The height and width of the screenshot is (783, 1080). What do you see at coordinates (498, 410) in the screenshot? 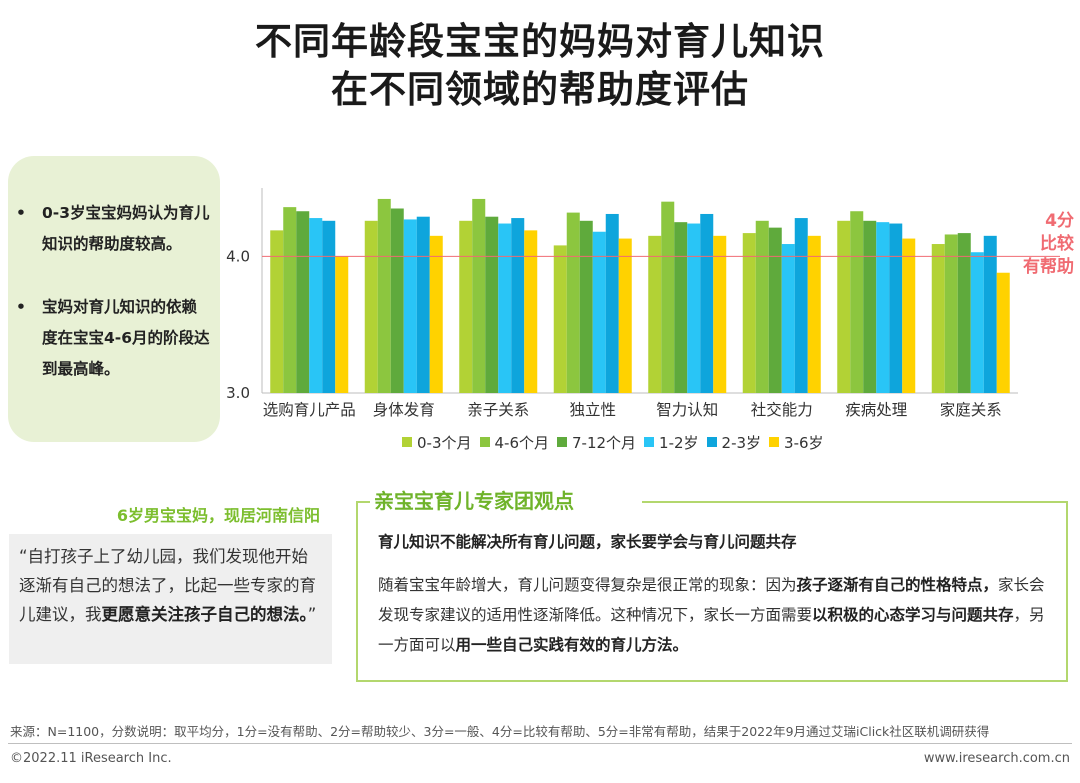
I see `x-tick-label: 亲子关系` at bounding box center [498, 410].